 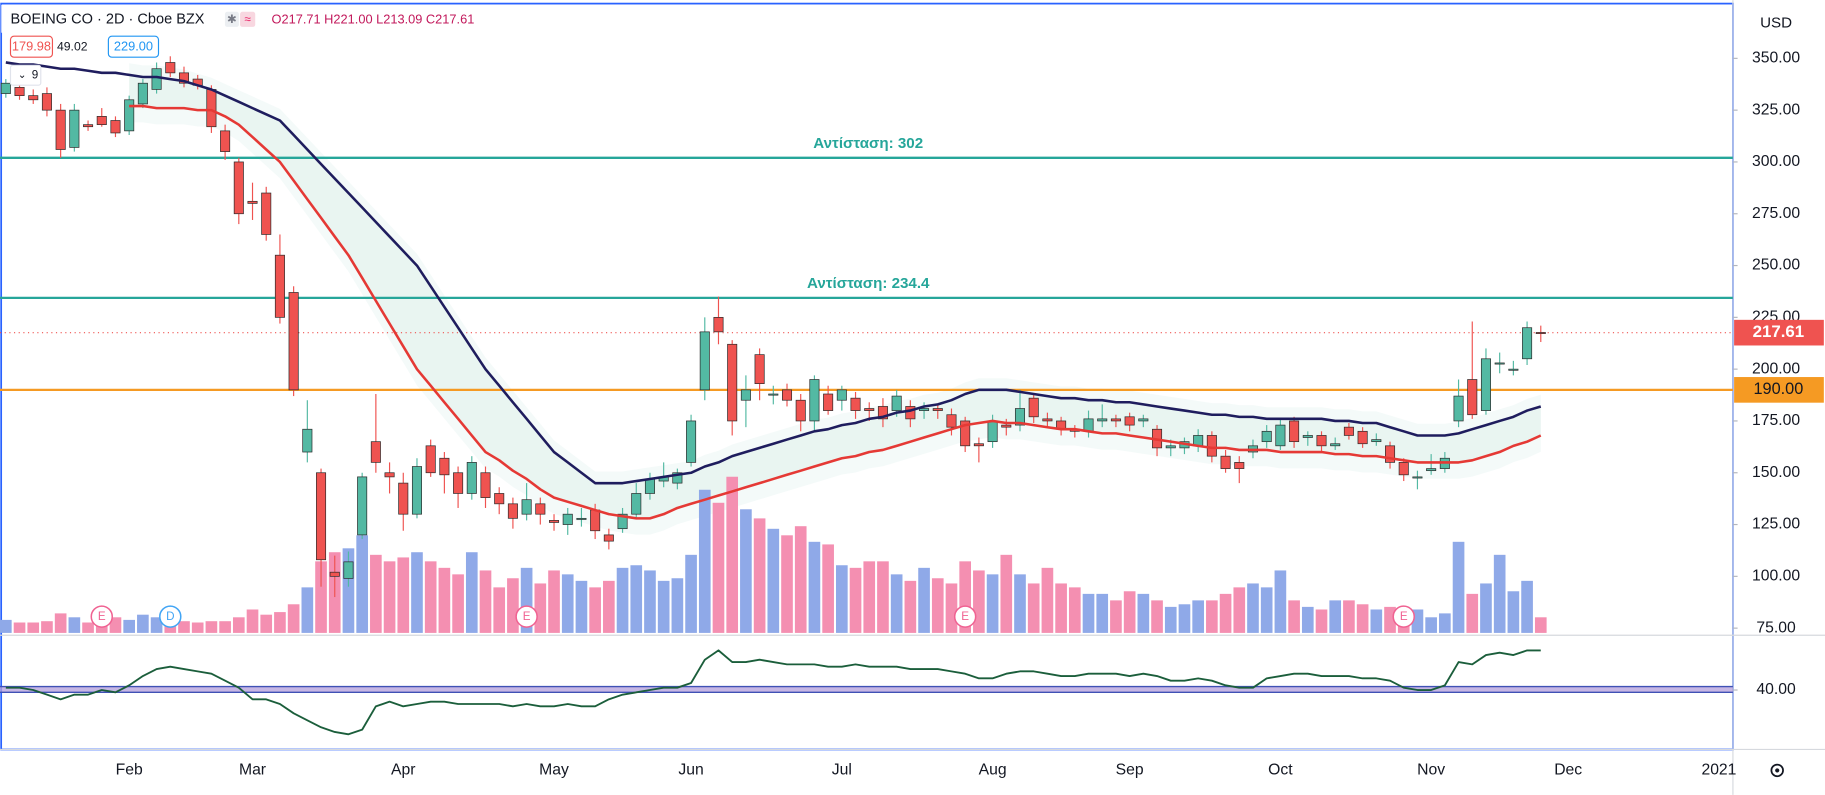 What do you see at coordinates (1776, 213) in the screenshot?
I see `y-tick-label: 275.00` at bounding box center [1776, 213].